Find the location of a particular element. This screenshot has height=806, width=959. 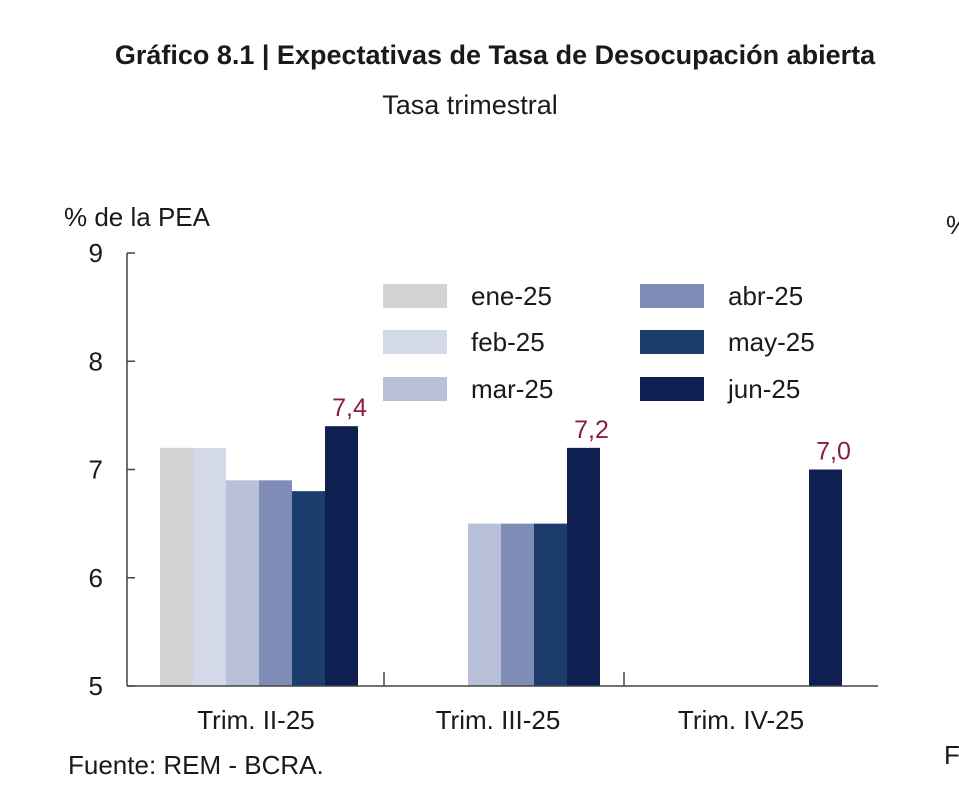

legend-label-may-25: may-25 is located at coordinates (771, 342).